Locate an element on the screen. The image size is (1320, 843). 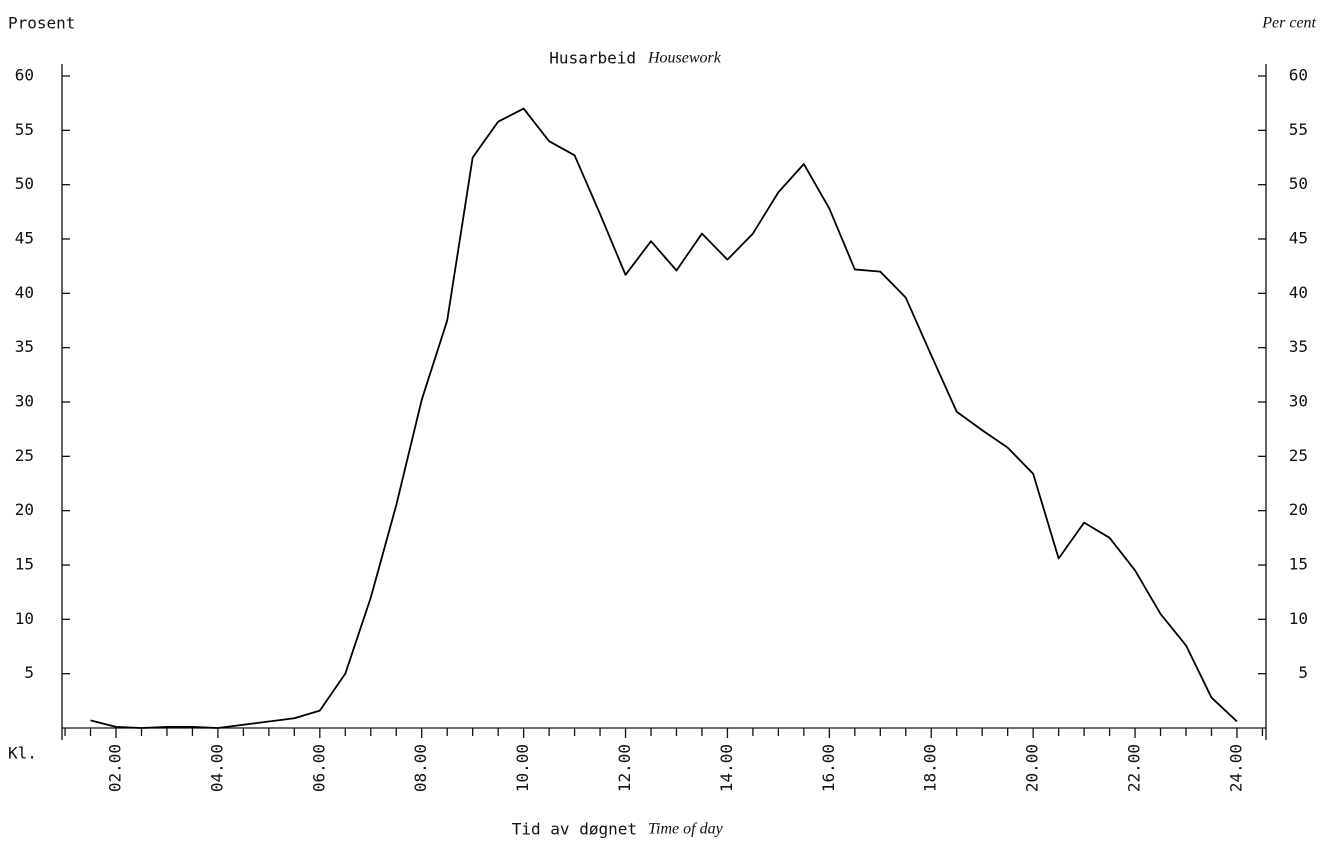
y-tick-label: 60 is located at coordinates (24, 75).